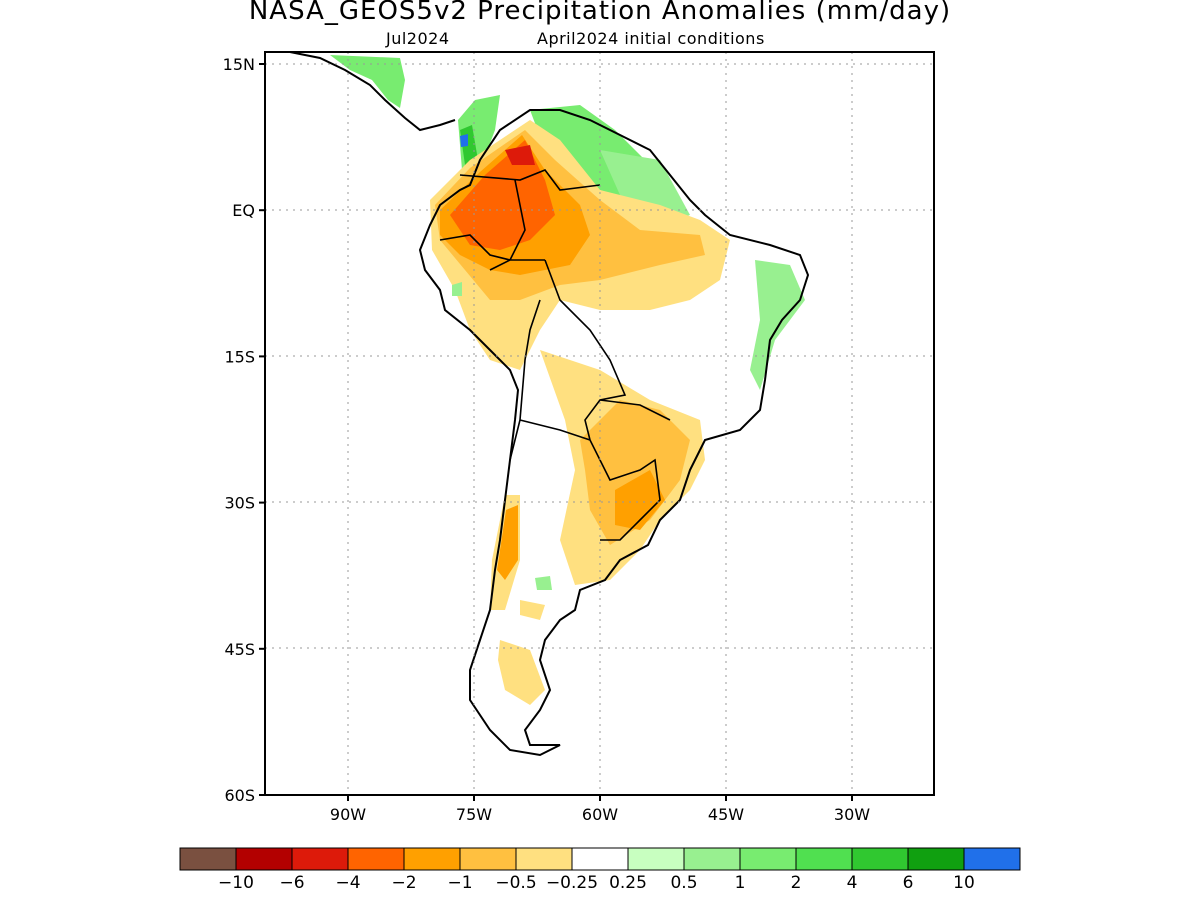 This screenshot has height=900, width=1200. Describe the element at coordinates (347, 883) in the screenshot. I see `colorbar-label: −4` at that location.